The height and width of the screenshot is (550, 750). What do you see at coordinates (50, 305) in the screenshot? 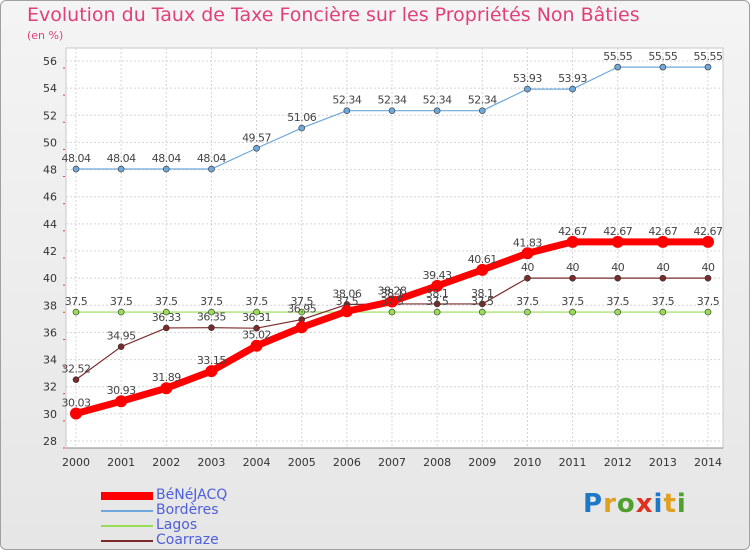
I see `y-tick-label: 38` at bounding box center [50, 305].